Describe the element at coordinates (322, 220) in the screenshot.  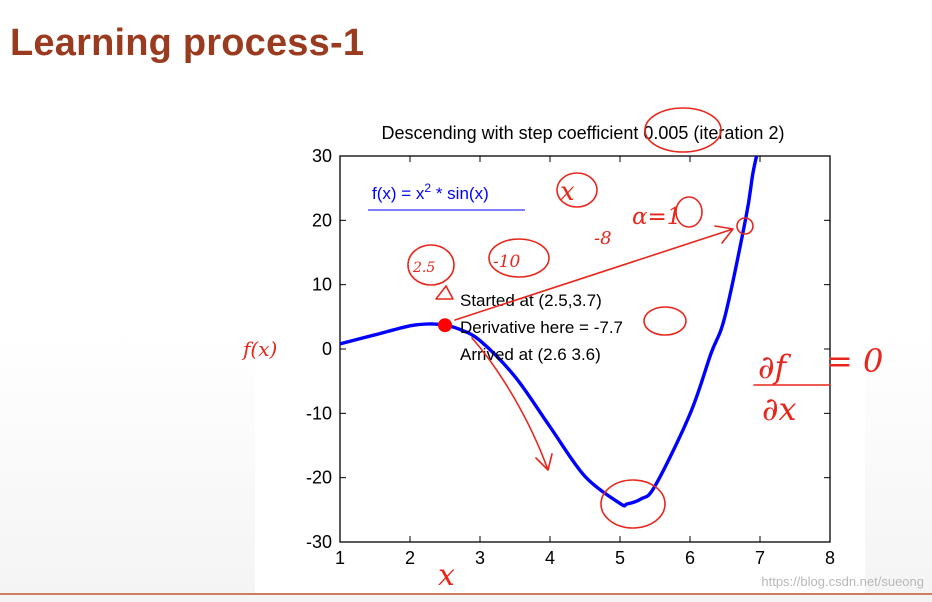
I see `y-tick-label: 20` at that location.